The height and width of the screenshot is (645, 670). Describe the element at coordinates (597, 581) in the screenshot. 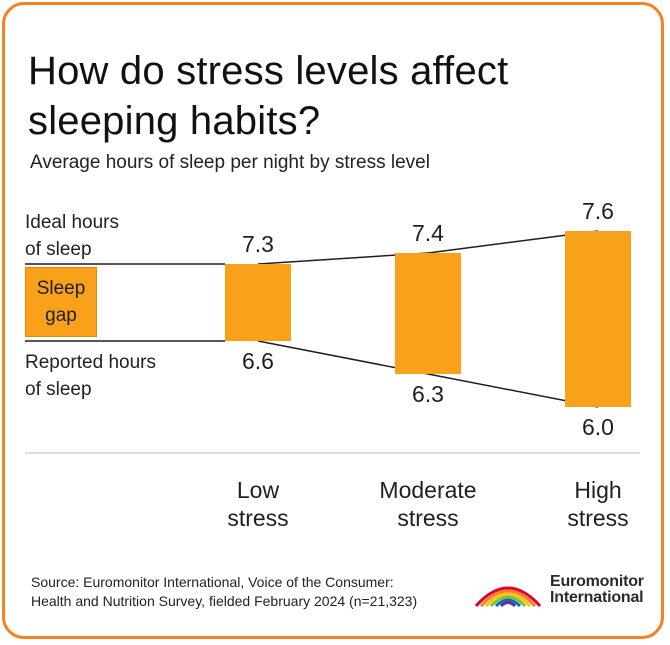

I see `logo-line1: Euromonitor` at that location.